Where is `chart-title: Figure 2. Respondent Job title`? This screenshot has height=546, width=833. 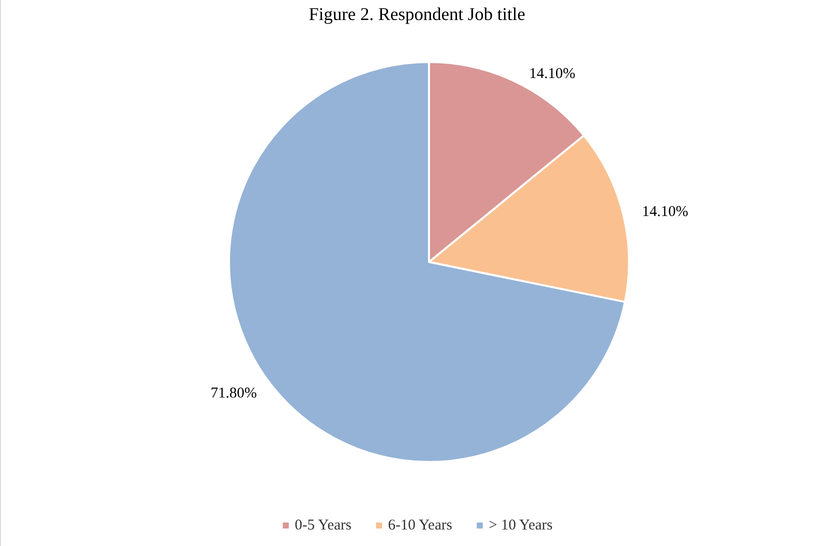
chart-title: Figure 2. Respondent Job title is located at coordinates (417, 14).